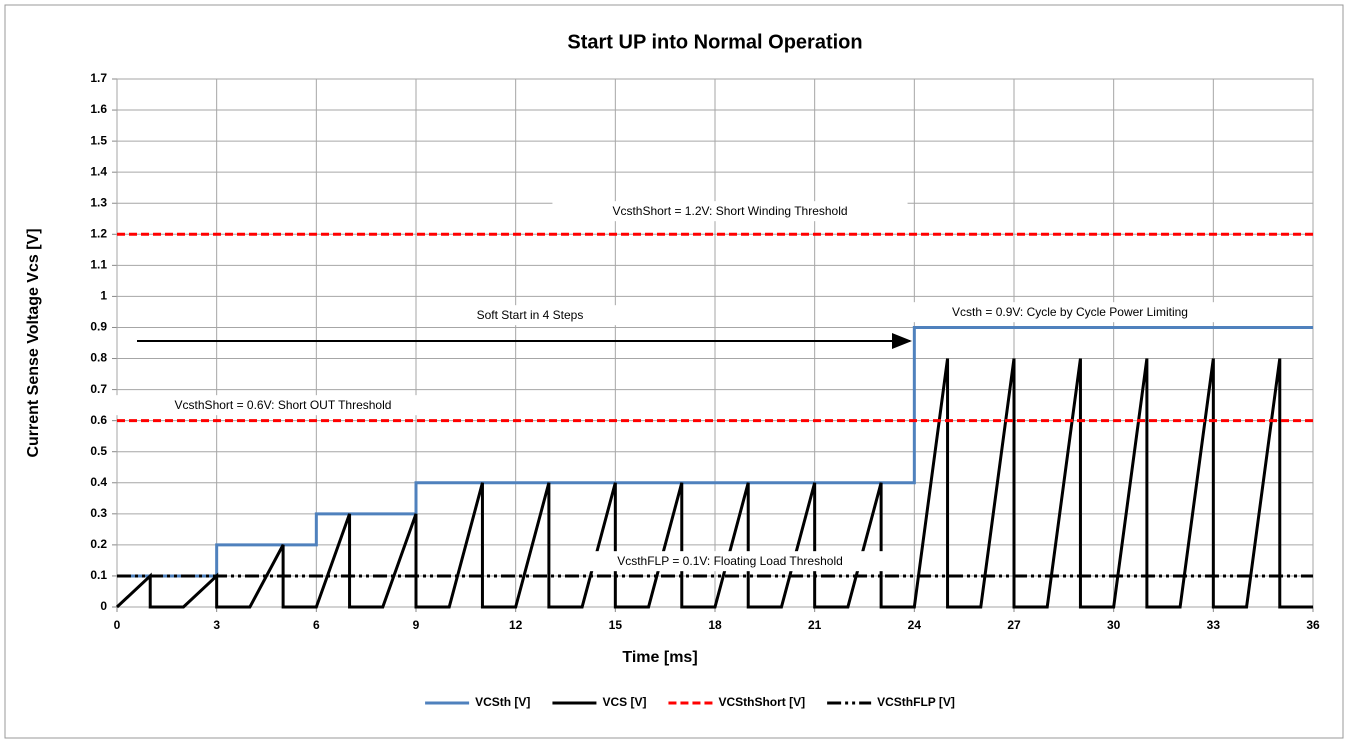 The image size is (1350, 754). Describe the element at coordinates (98, 544) in the screenshot. I see `y-tick-label: 0.2` at that location.